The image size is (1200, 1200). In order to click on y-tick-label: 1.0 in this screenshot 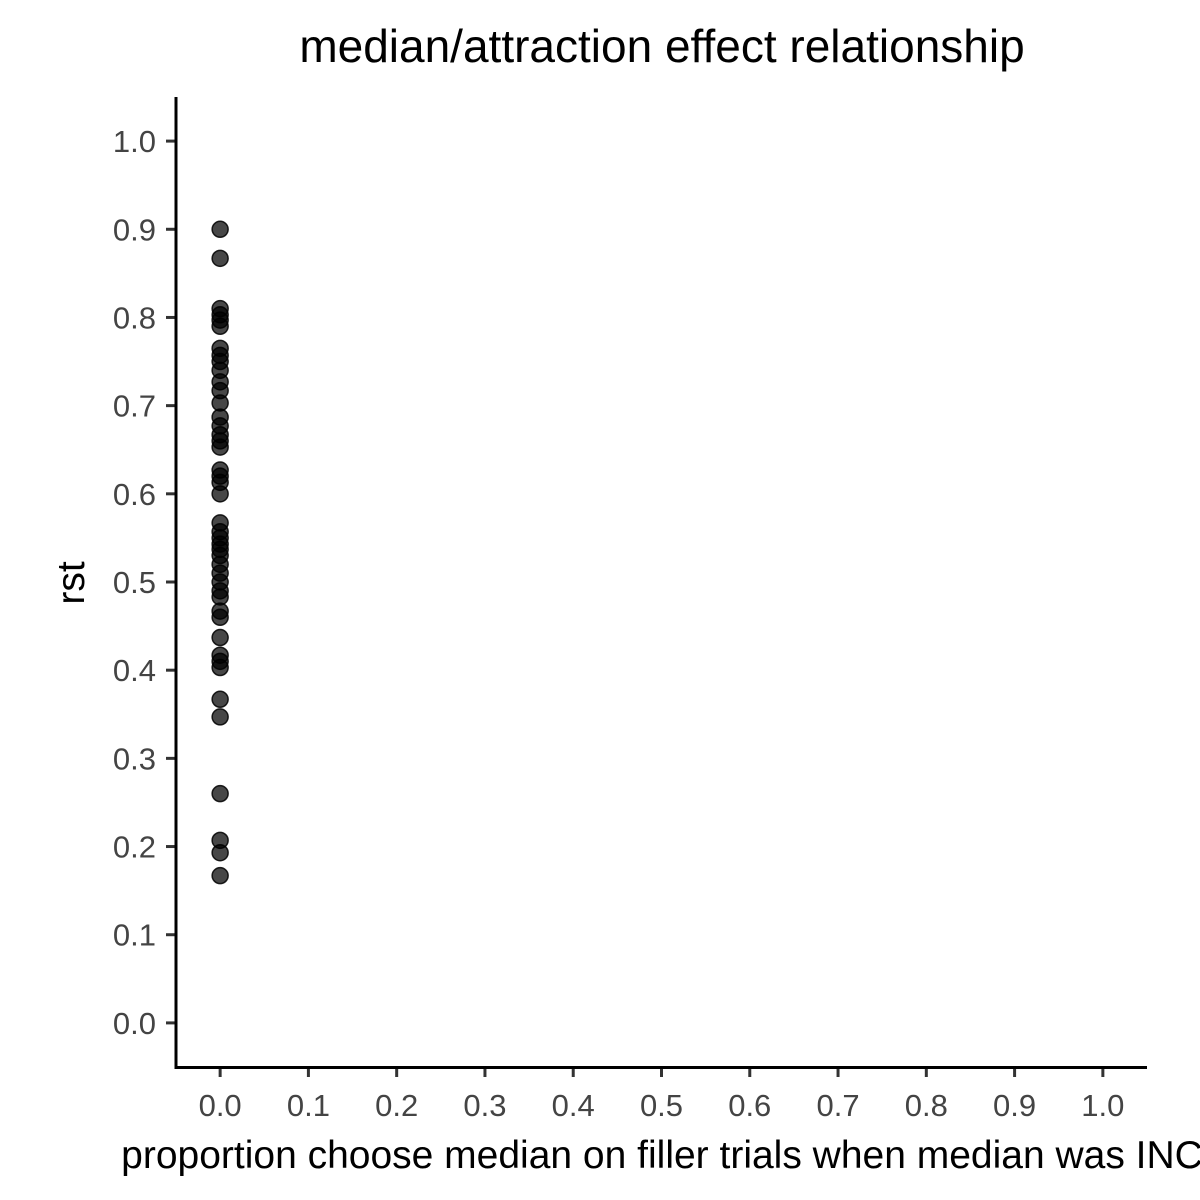, I will do `click(134, 141)`.